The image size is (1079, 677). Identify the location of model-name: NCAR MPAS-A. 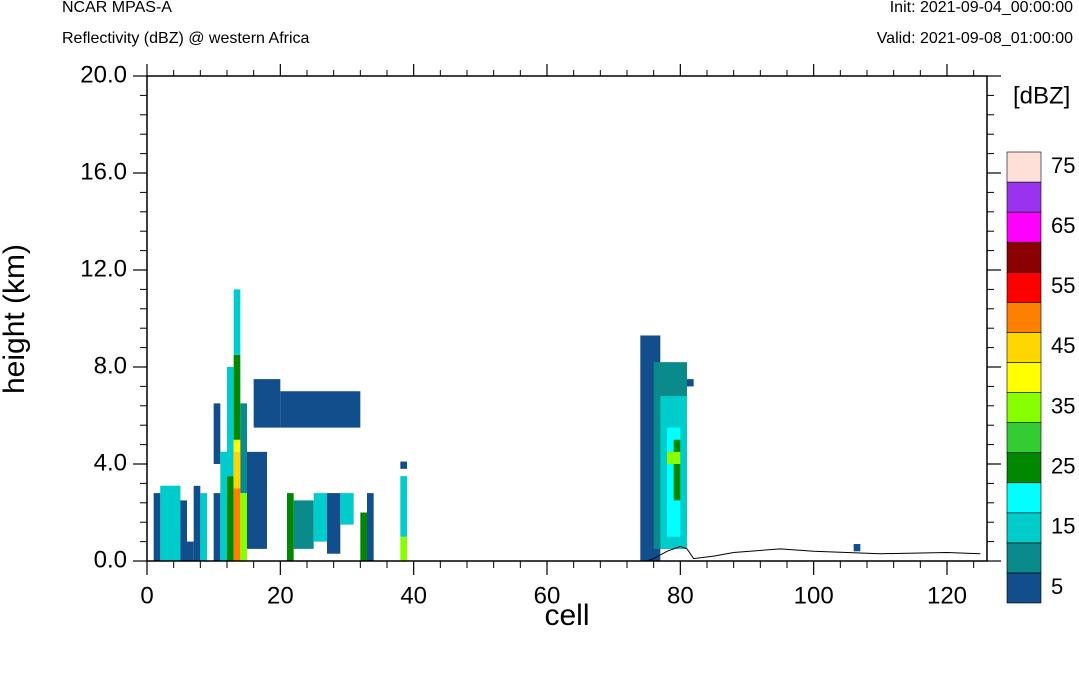
(117, 8).